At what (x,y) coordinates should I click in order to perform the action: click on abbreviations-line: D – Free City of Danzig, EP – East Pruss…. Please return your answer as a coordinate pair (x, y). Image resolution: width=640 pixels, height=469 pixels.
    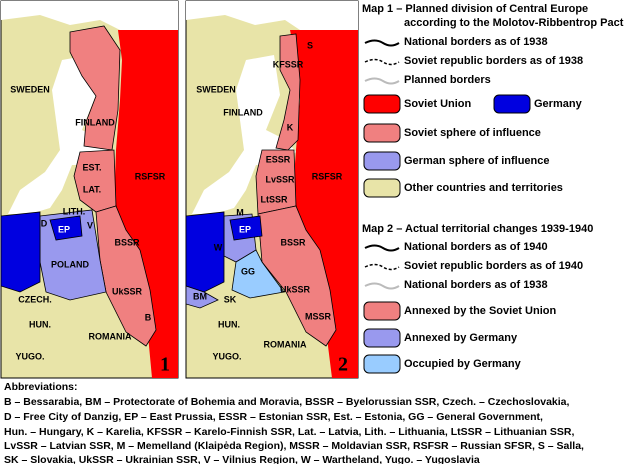
    Looking at the image, I should click on (273, 417).